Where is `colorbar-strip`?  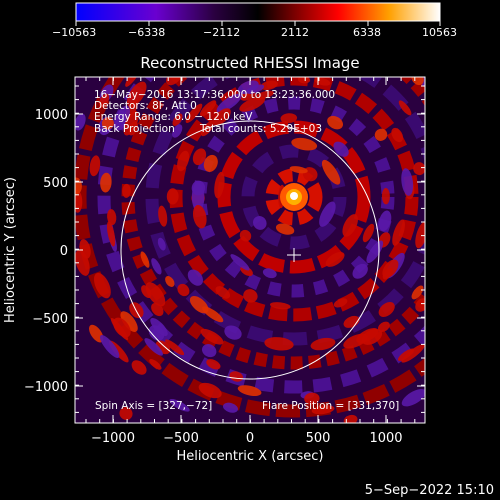 colorbar-strip is located at coordinates (258, 12).